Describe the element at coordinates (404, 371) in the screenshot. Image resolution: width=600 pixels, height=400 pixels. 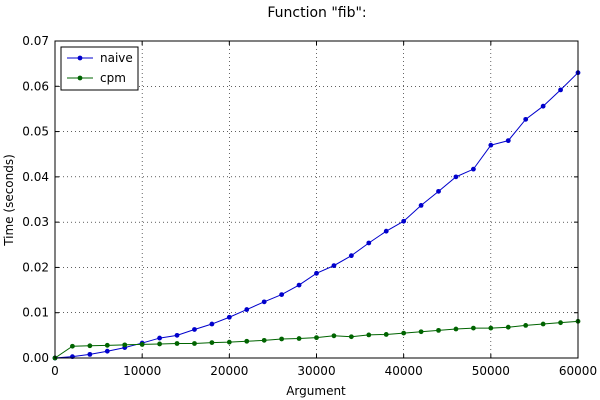
I see `x-tick-label: 40000` at that location.